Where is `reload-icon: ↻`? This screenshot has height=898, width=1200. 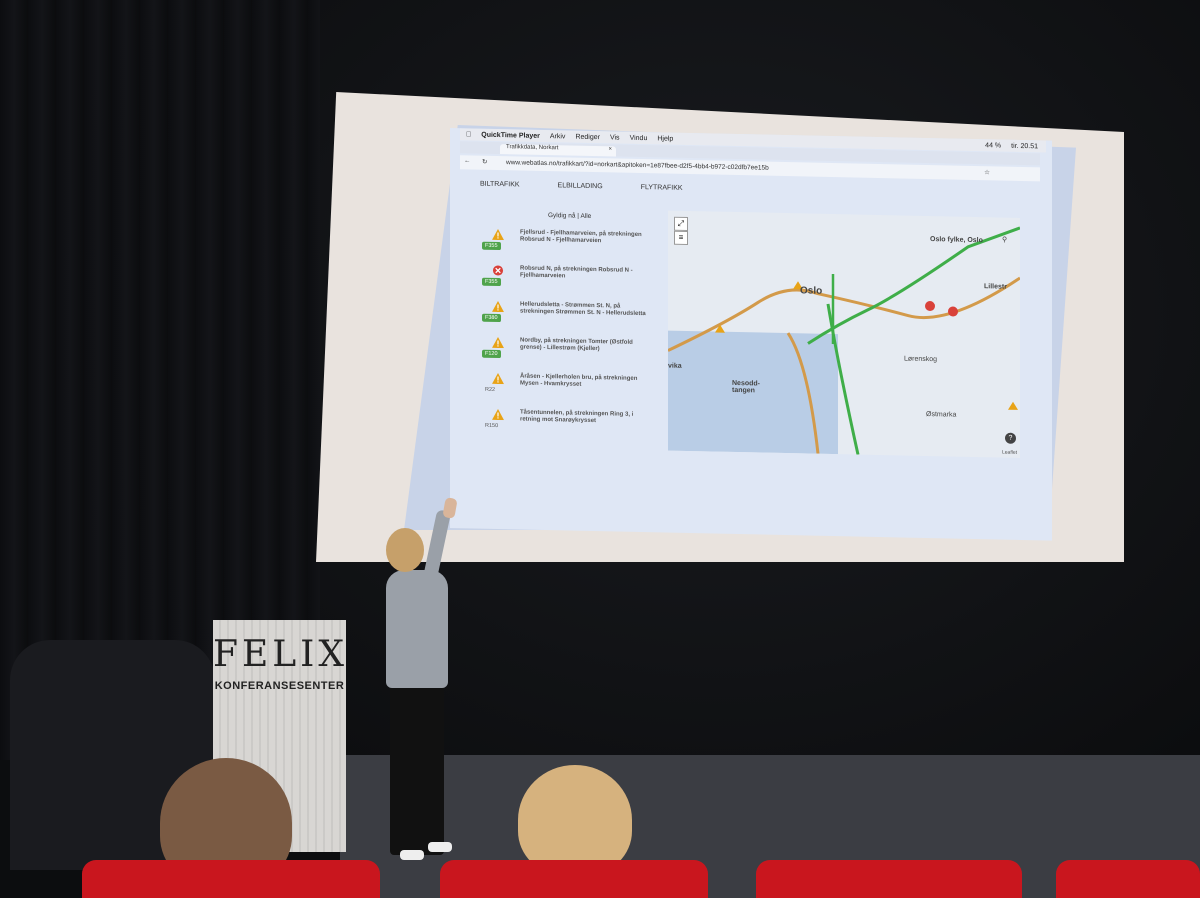 reload-icon: ↻ is located at coordinates (485, 162).